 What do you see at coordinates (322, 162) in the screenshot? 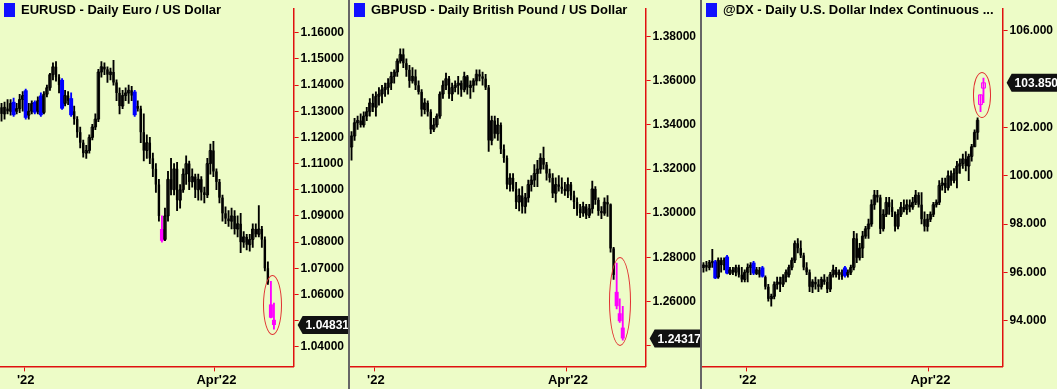
I see `y-tick-label: 1.11000` at bounding box center [322, 162].